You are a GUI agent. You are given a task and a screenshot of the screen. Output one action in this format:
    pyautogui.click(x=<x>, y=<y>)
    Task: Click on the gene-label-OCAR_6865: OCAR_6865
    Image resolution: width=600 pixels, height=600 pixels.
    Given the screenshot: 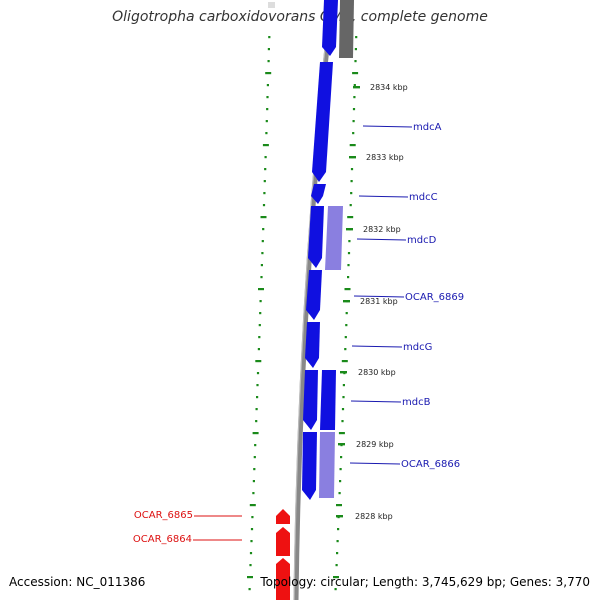 What is the action you would take?
    pyautogui.click(x=163, y=515)
    